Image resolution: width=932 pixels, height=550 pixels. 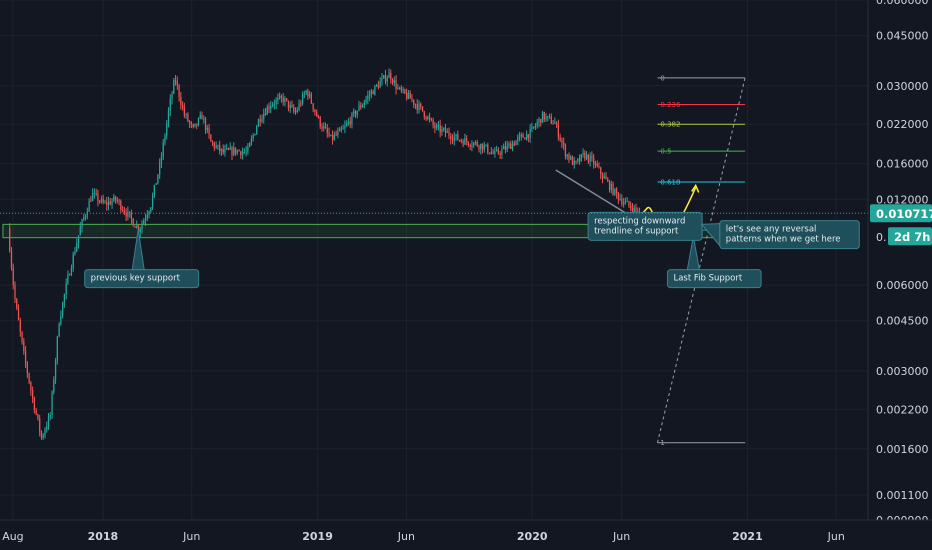 I want to click on time-tick-label: Jun, so click(x=191, y=536).